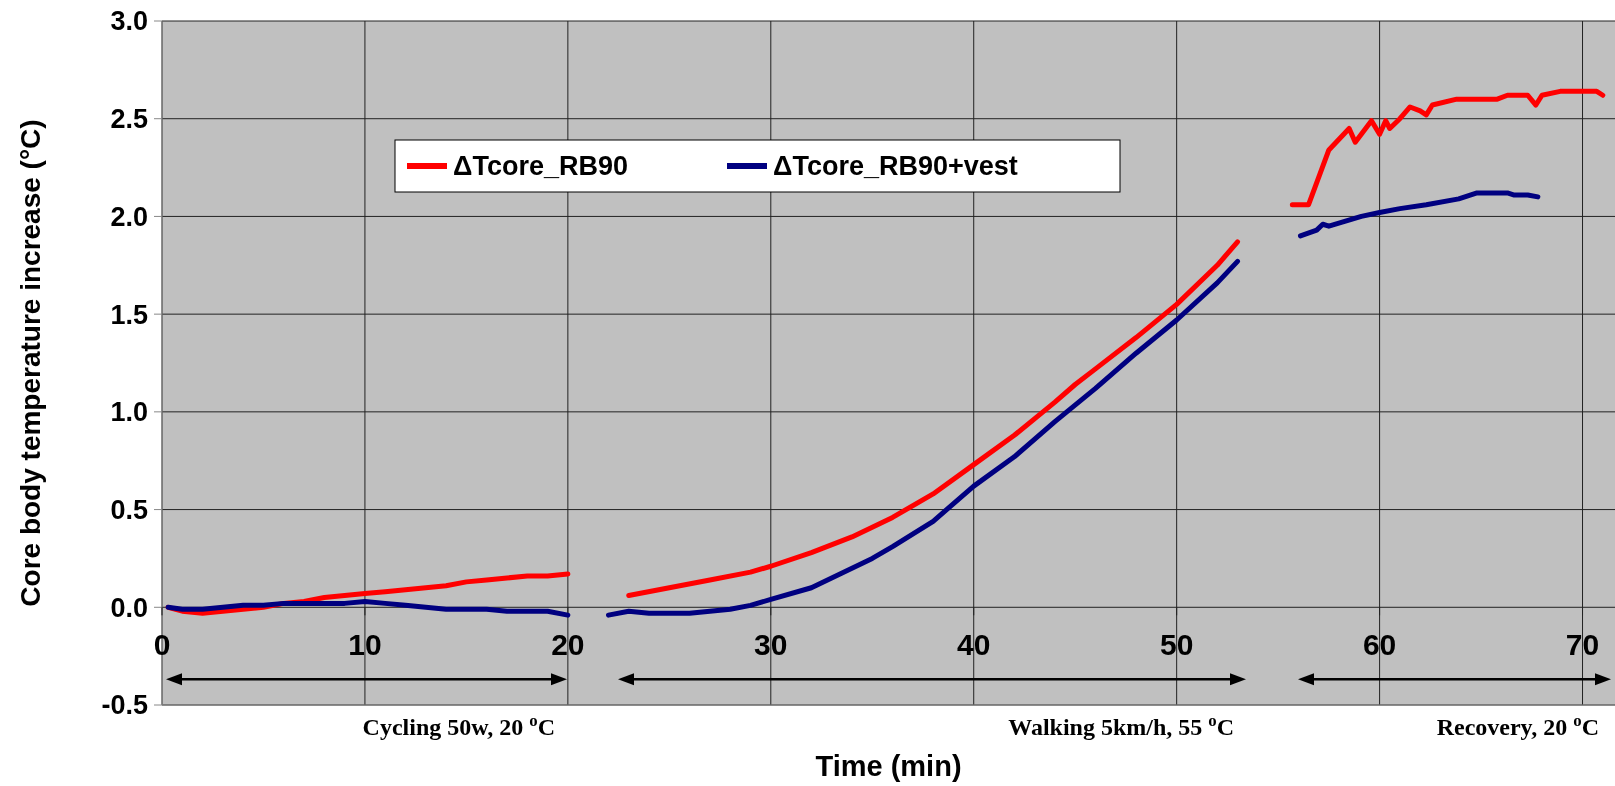 This screenshot has width=1615, height=786. I want to click on y-axis-title: Core body temperature increase (°C), so click(30, 363).